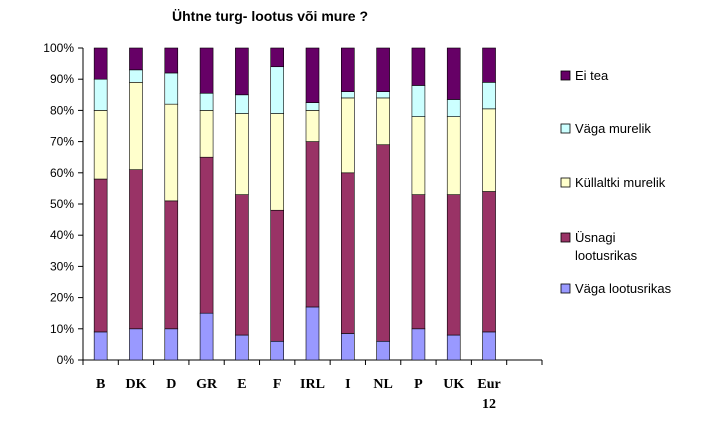 The image size is (703, 426). What do you see at coordinates (62, 173) in the screenshot?
I see `y-tick-label: 60%` at bounding box center [62, 173].